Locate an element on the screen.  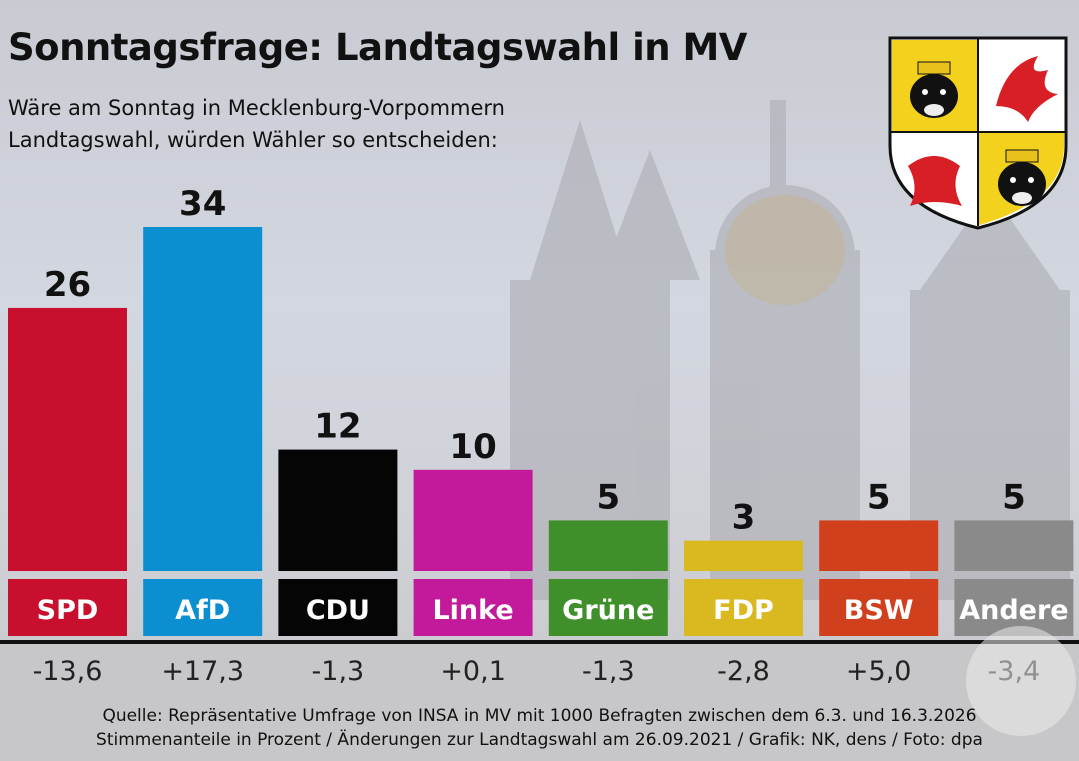
bar-label-box-bsw is located at coordinates (879, 607).